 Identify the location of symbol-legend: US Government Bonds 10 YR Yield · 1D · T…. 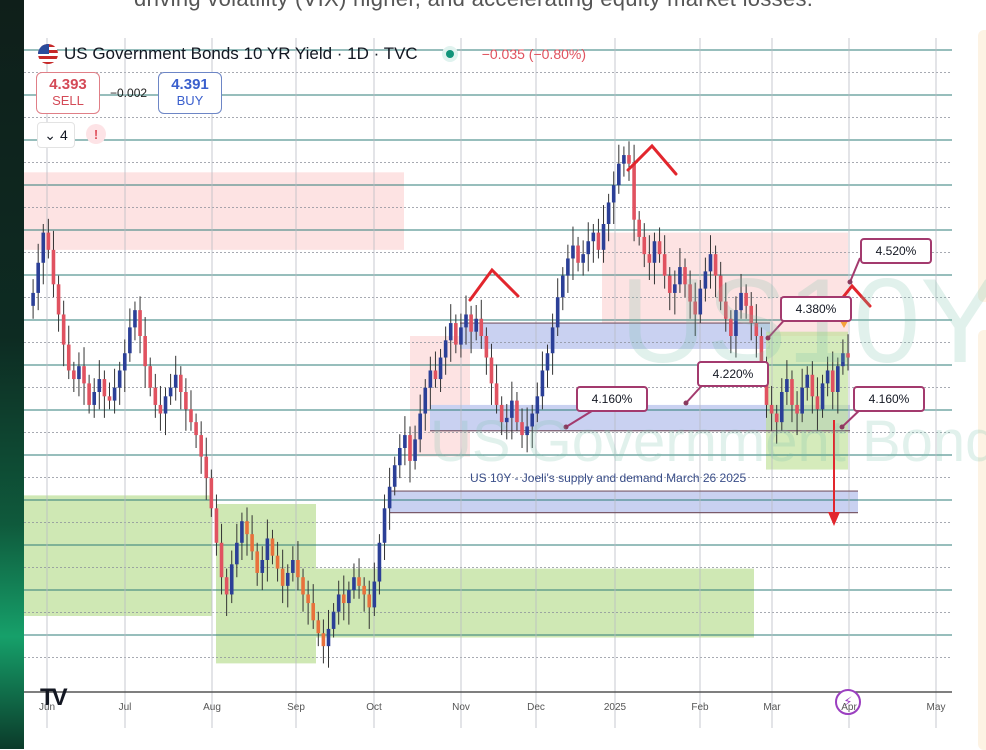
(312, 54).